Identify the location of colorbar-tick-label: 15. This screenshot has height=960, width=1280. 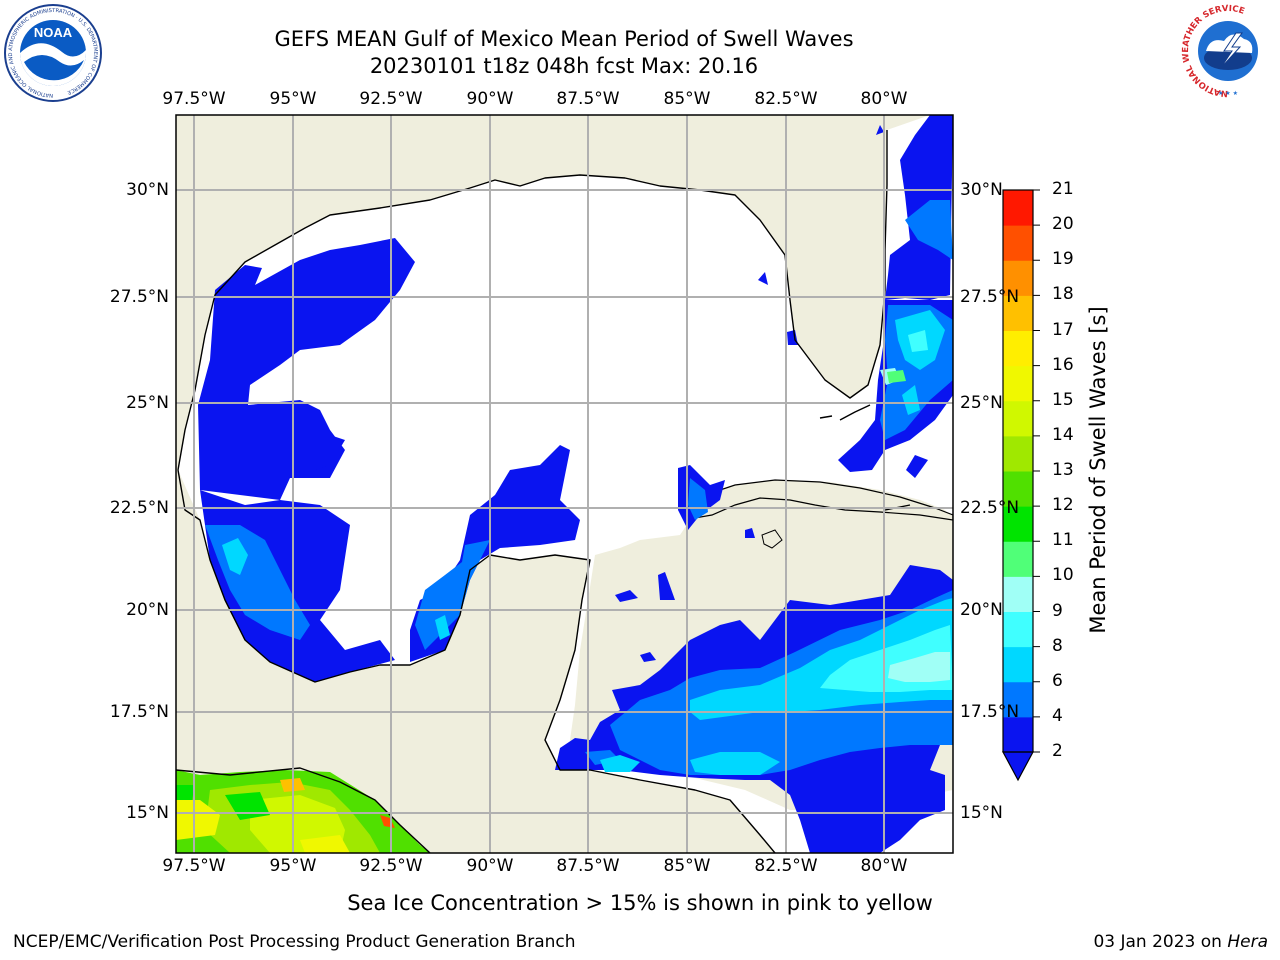
(1063, 399).